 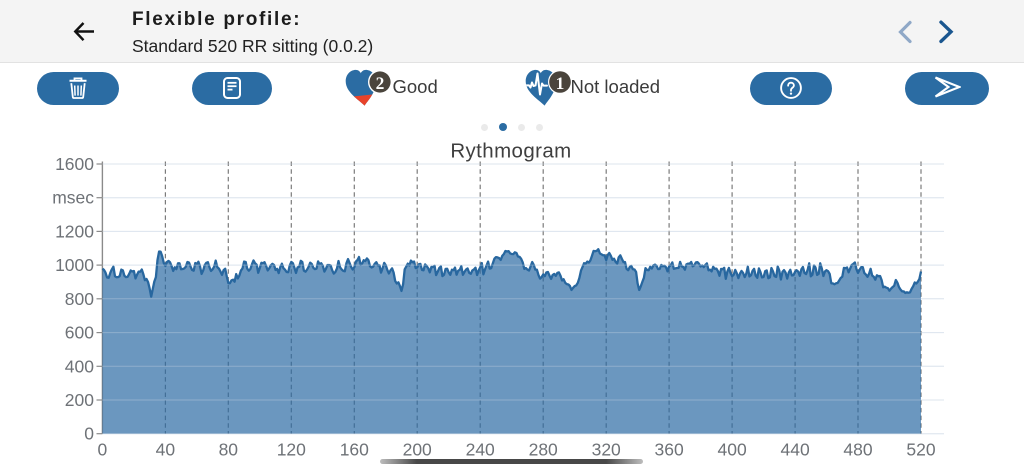 I want to click on svg-text: 1200, so click(x=74, y=231).